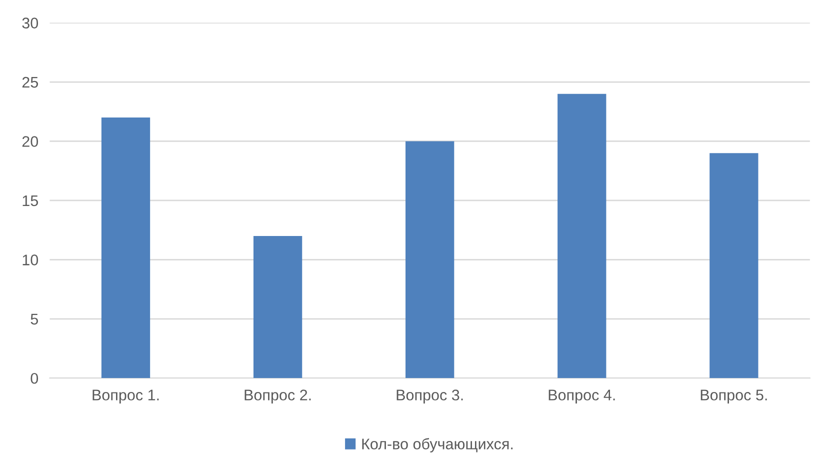 This screenshot has width=829, height=475. I want to click on x-tick-label: Вопрос 5., so click(733, 397).